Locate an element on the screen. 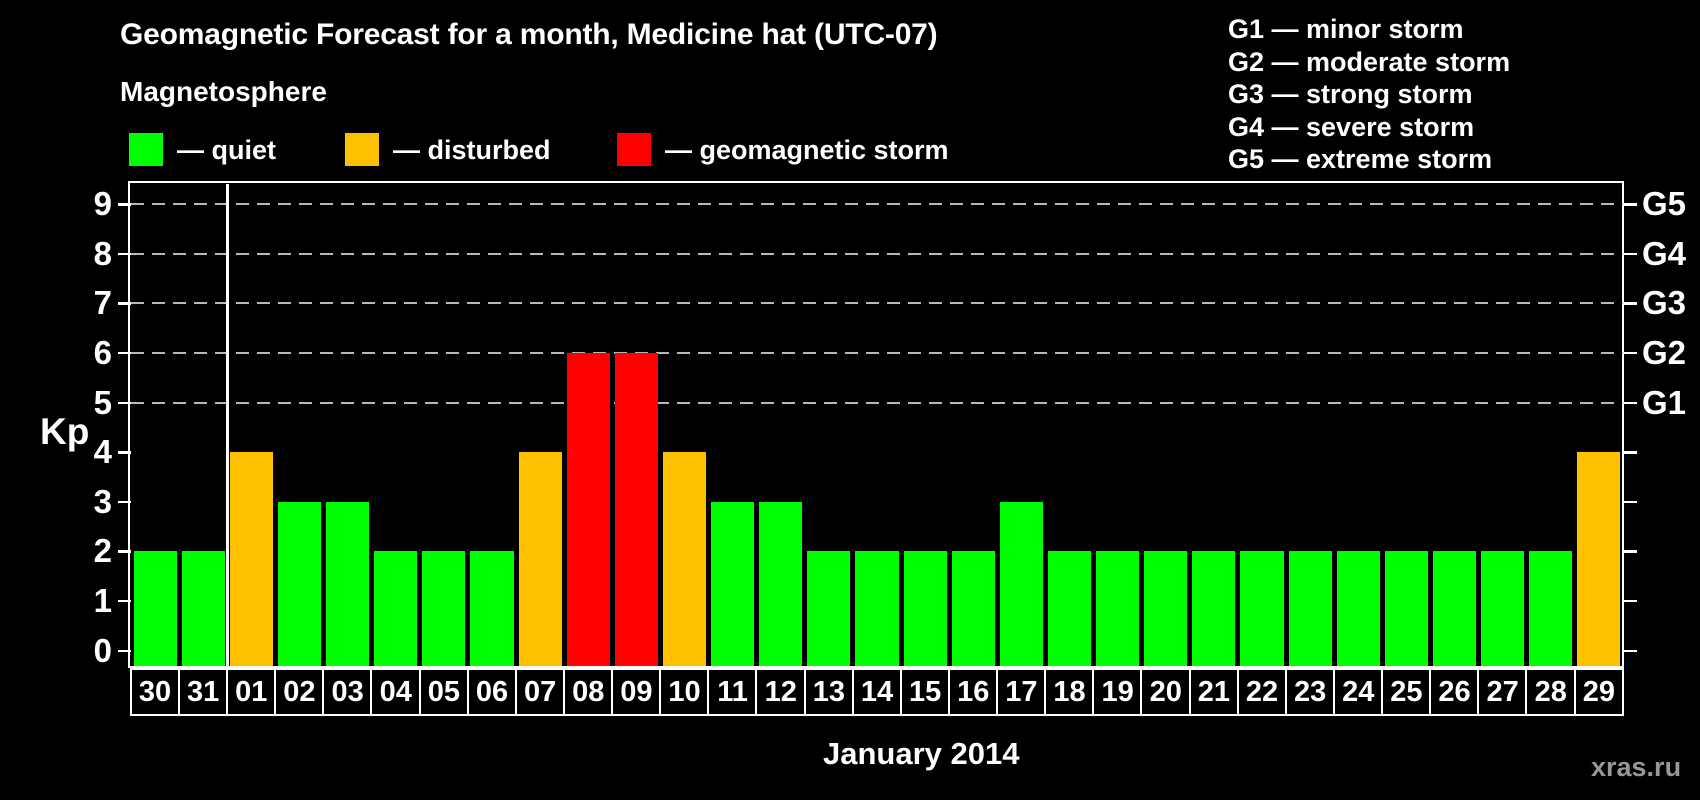 The width and height of the screenshot is (1700, 800). gridline-kp8 is located at coordinates (877, 253).